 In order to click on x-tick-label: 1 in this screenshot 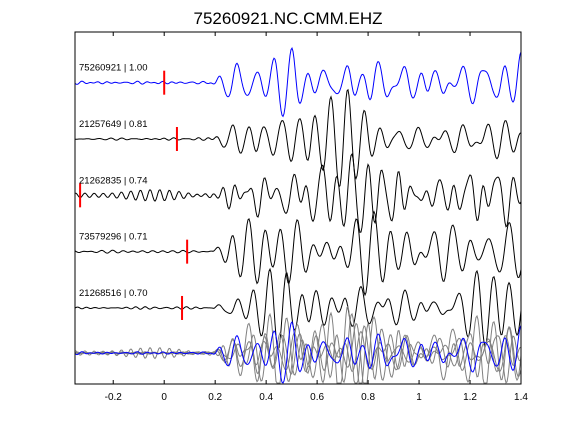, I will do `click(419, 397)`.